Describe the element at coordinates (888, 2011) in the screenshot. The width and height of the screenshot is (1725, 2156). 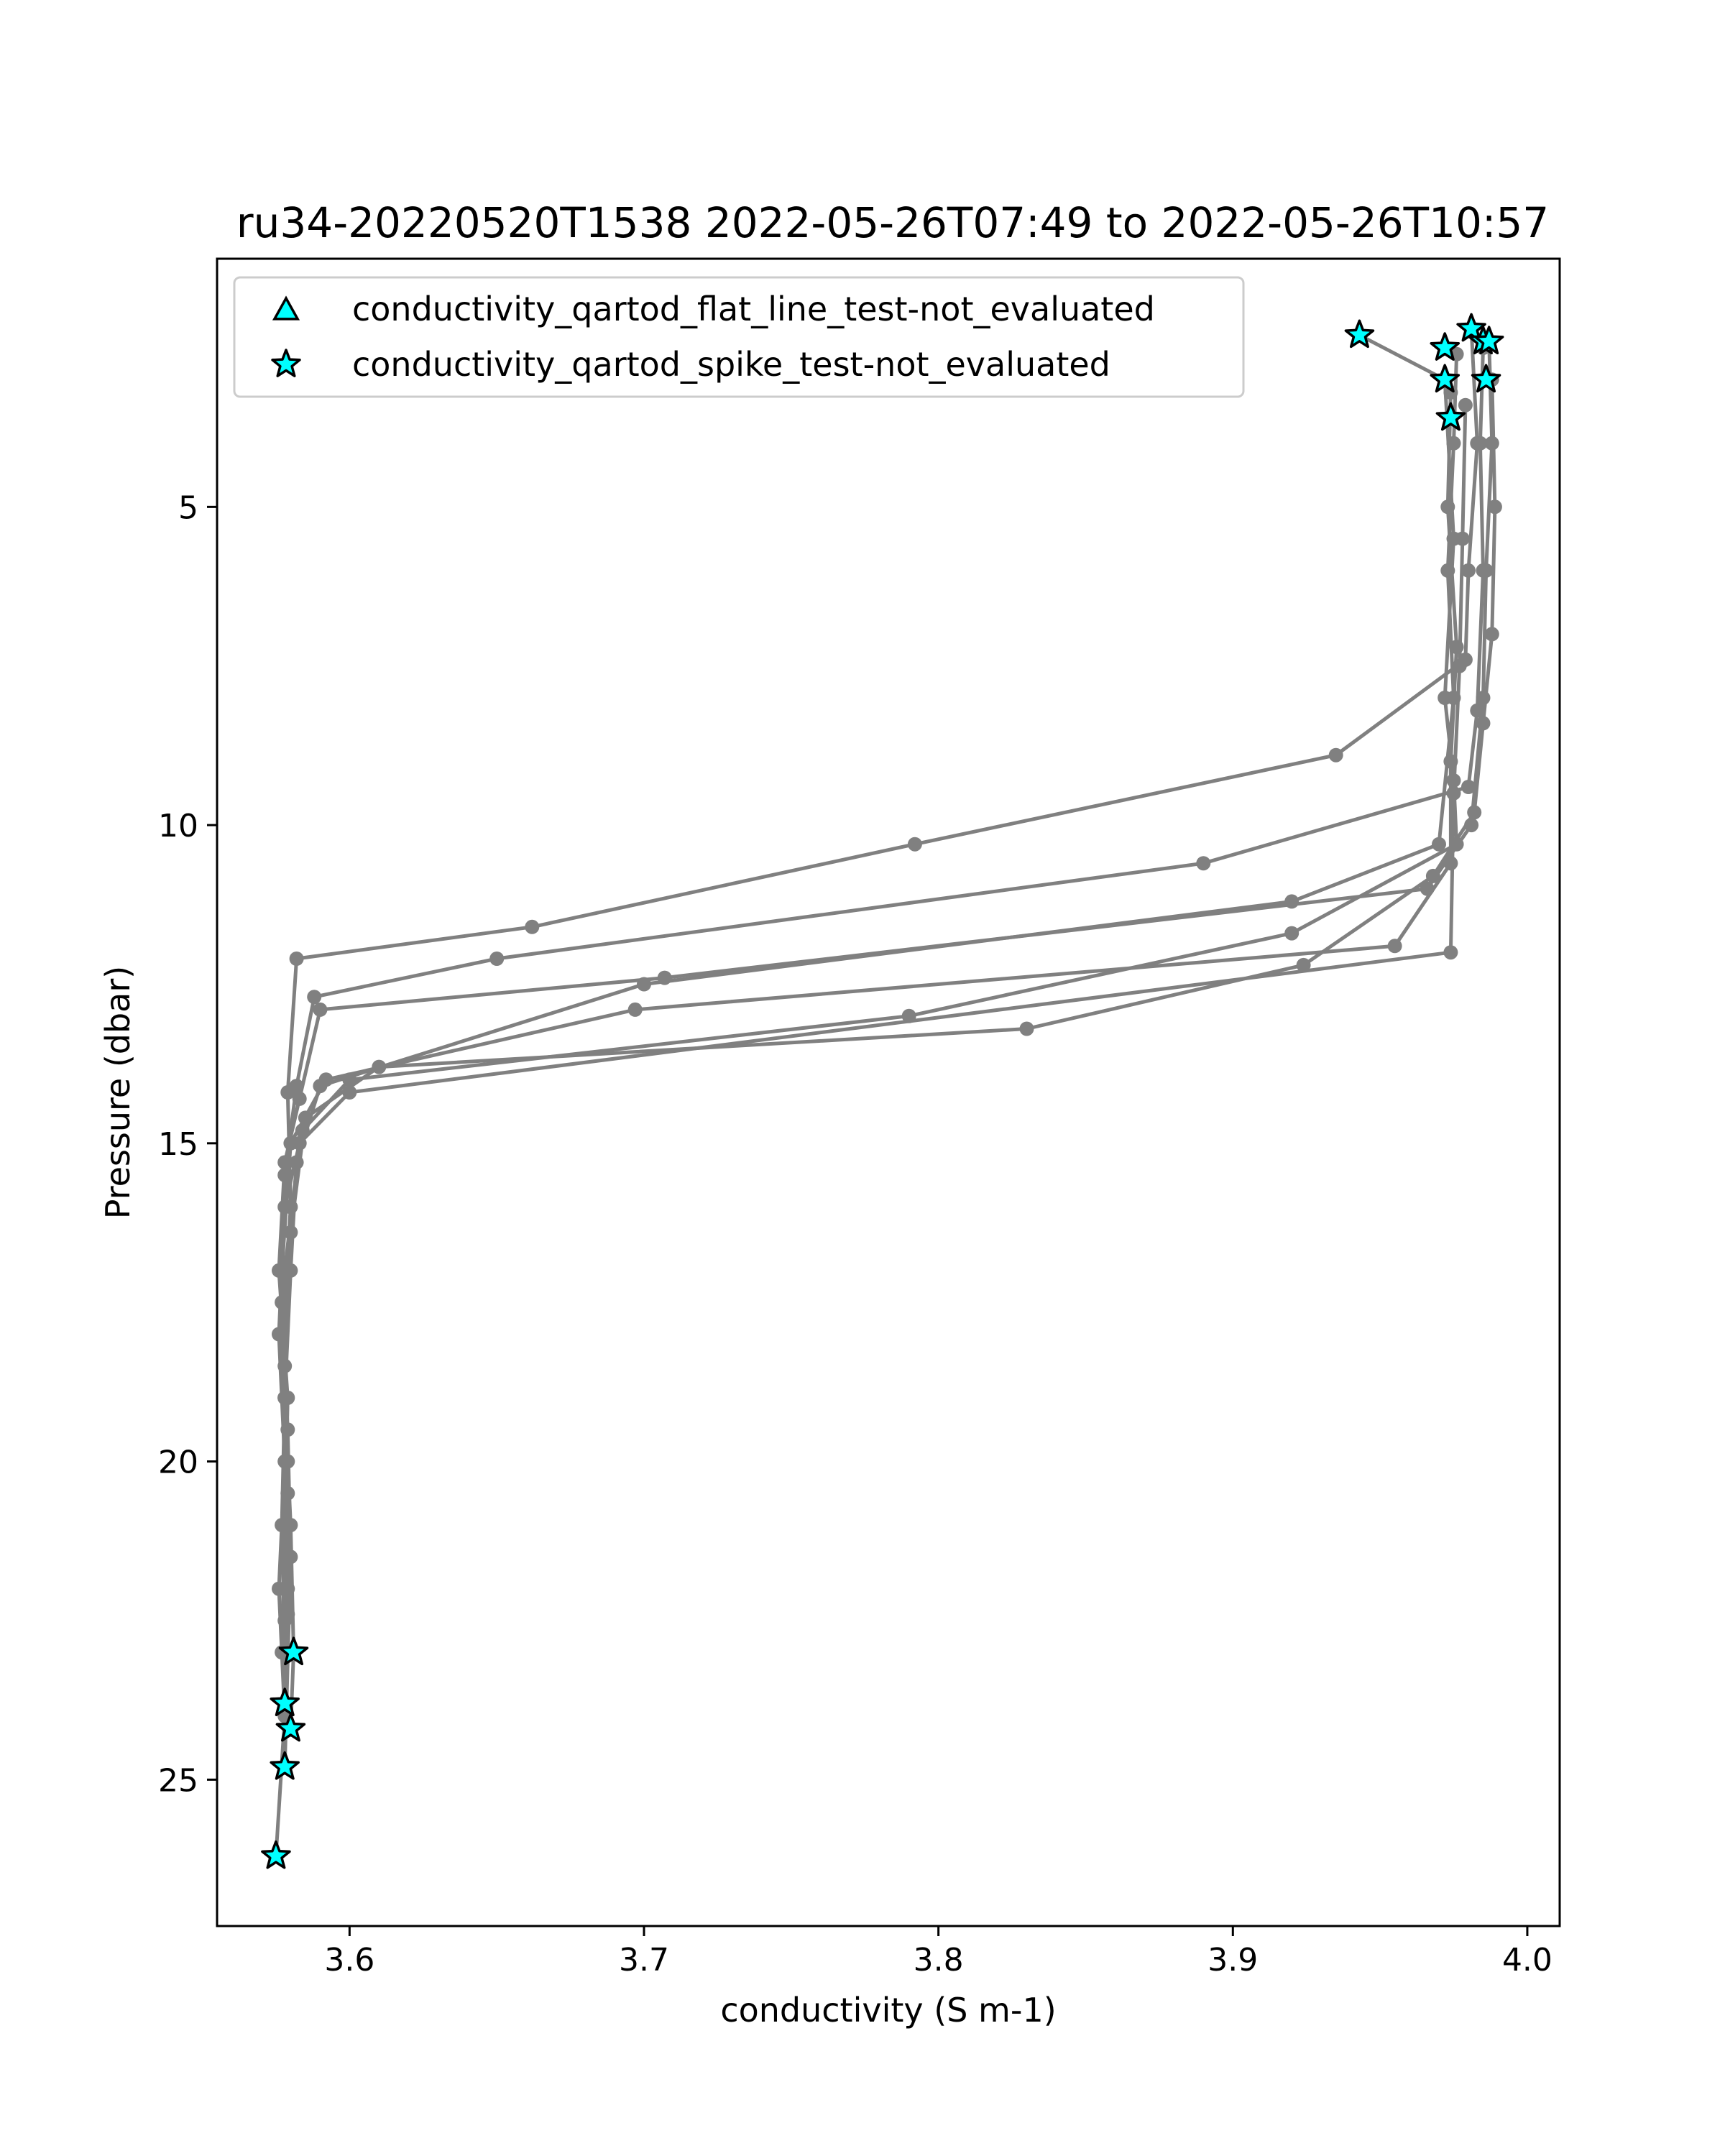
I see `x-axis-label: conductivity (S m-1)` at that location.